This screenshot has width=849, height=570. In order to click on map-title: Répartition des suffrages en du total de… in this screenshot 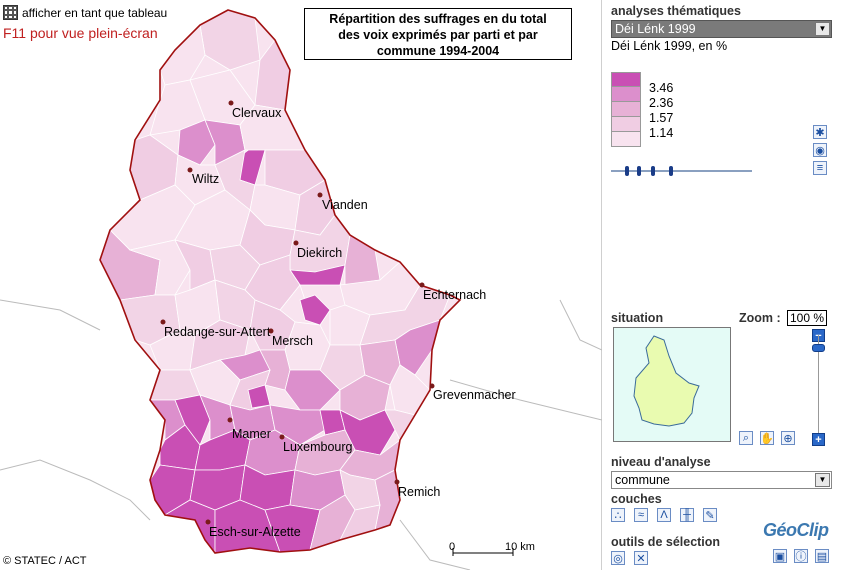, I will do `click(438, 34)`.